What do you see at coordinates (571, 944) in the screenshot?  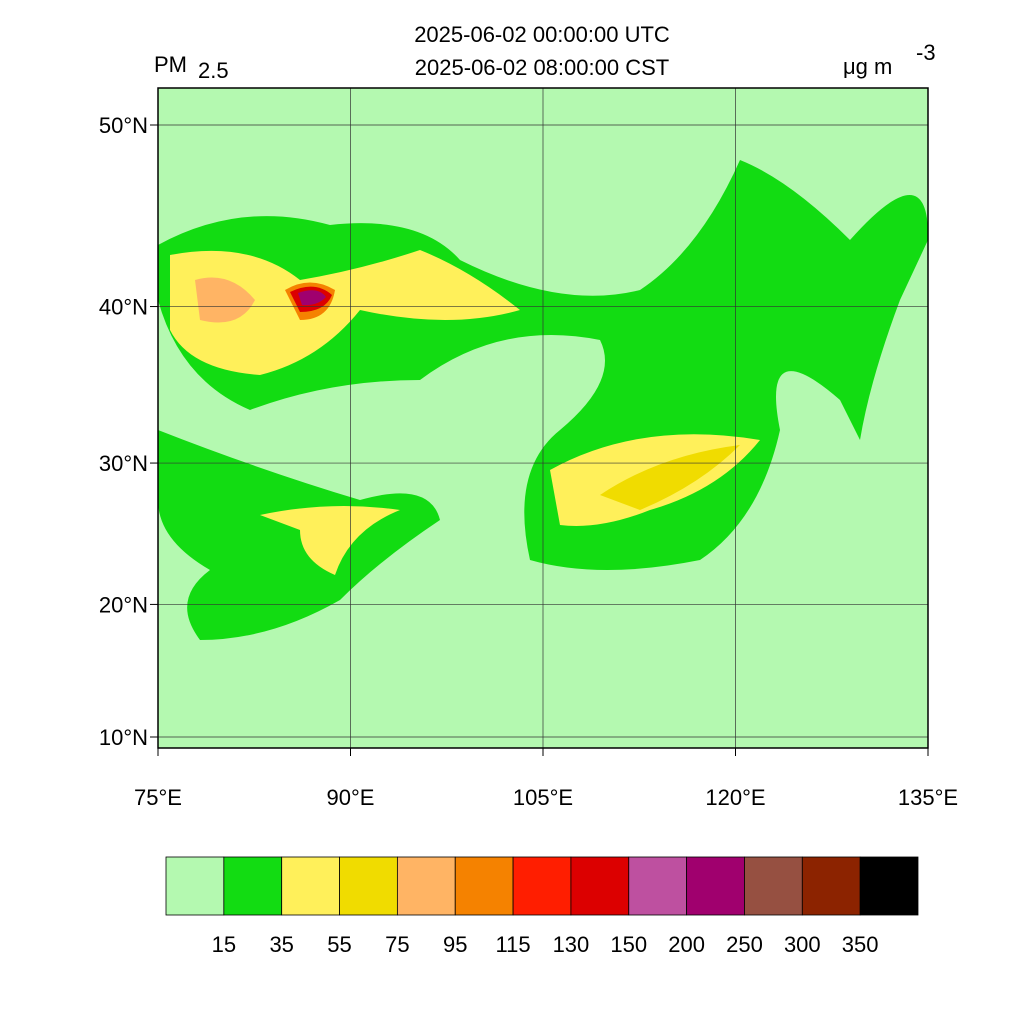 I see `colorbar-label: 130` at bounding box center [571, 944].